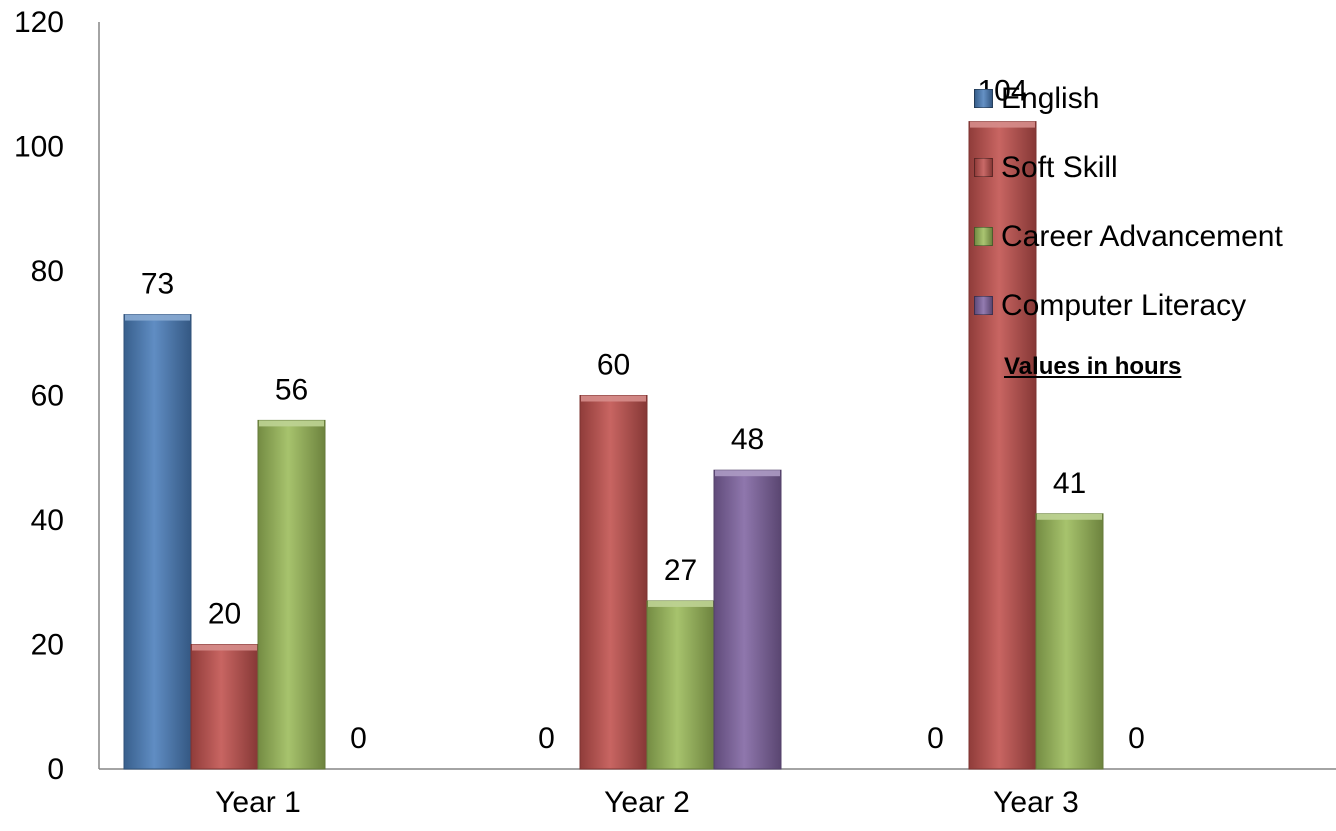 The image size is (1336, 831). I want to click on x-axis-category-labels: Year 1 Year 2 Year 3, so click(647, 802).